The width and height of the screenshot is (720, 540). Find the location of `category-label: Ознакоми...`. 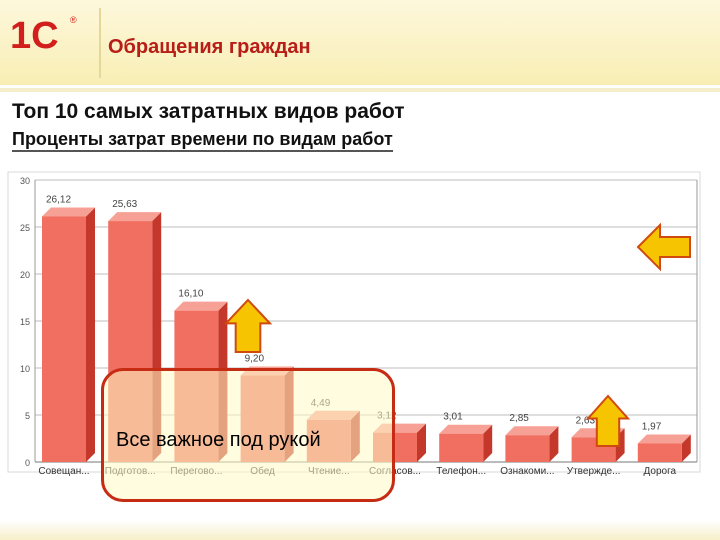

category-label: Ознакоми... is located at coordinates (527, 471).